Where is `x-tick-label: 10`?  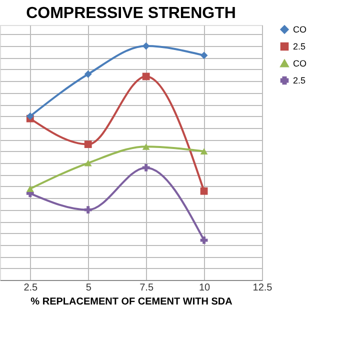
x-tick-label: 10 is located at coordinates (204, 288).